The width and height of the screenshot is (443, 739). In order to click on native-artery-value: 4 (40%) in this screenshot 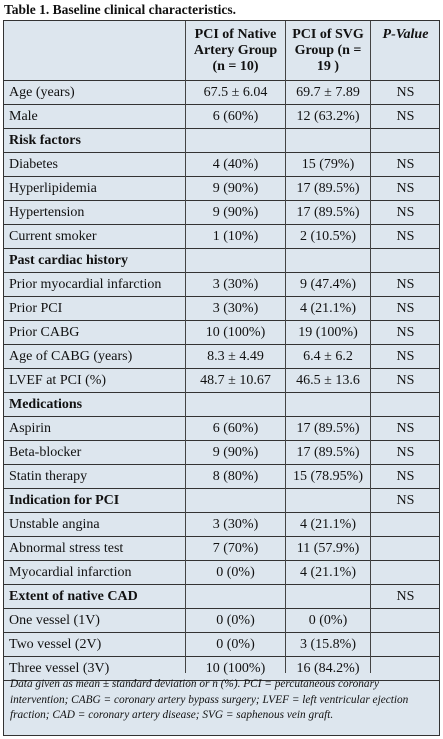, I will do `click(235, 164)`.